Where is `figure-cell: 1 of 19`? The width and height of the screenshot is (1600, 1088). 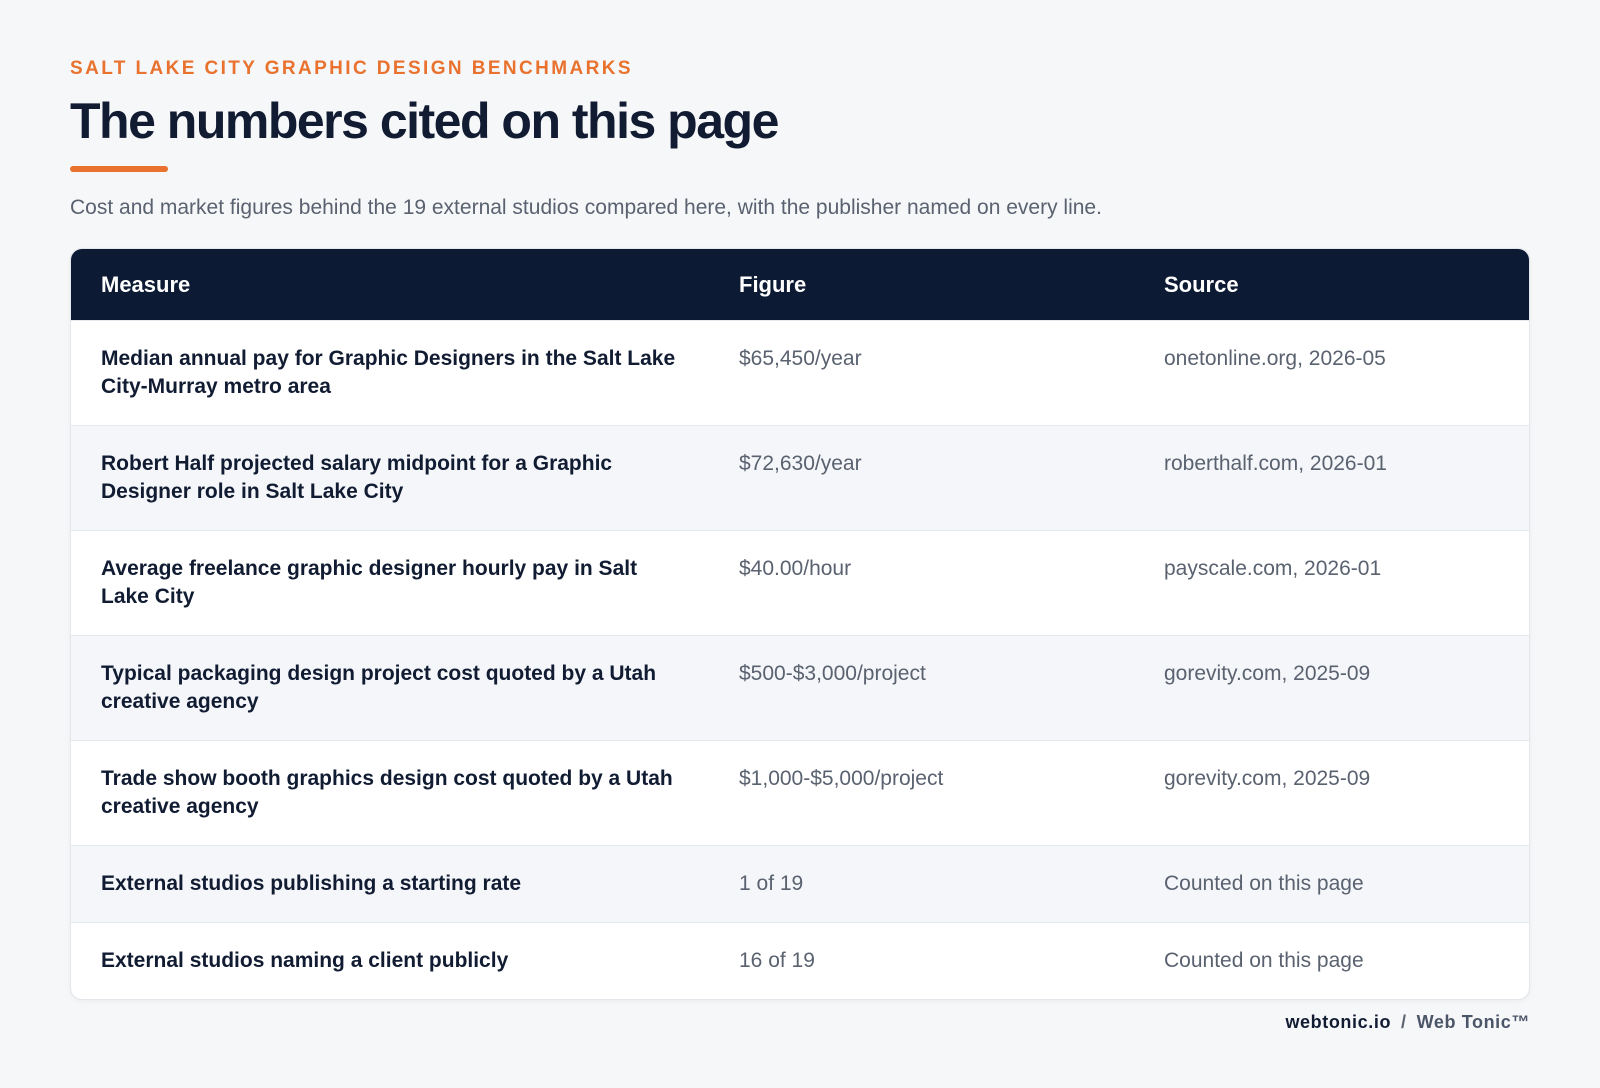 figure-cell: 1 of 19 is located at coordinates (771, 883).